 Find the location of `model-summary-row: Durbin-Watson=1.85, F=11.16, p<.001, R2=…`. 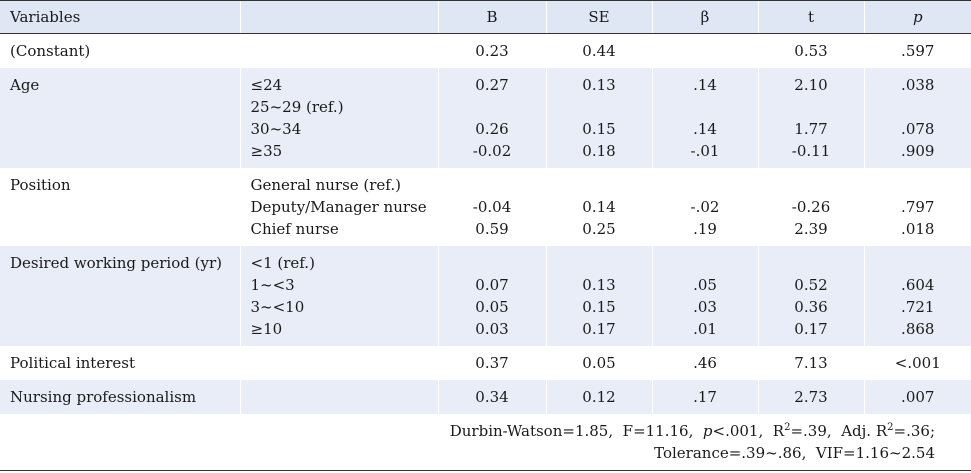

model-summary-row: Durbin-Watson=1.85, F=11.16, p<.001, R2=… is located at coordinates (485, 442).